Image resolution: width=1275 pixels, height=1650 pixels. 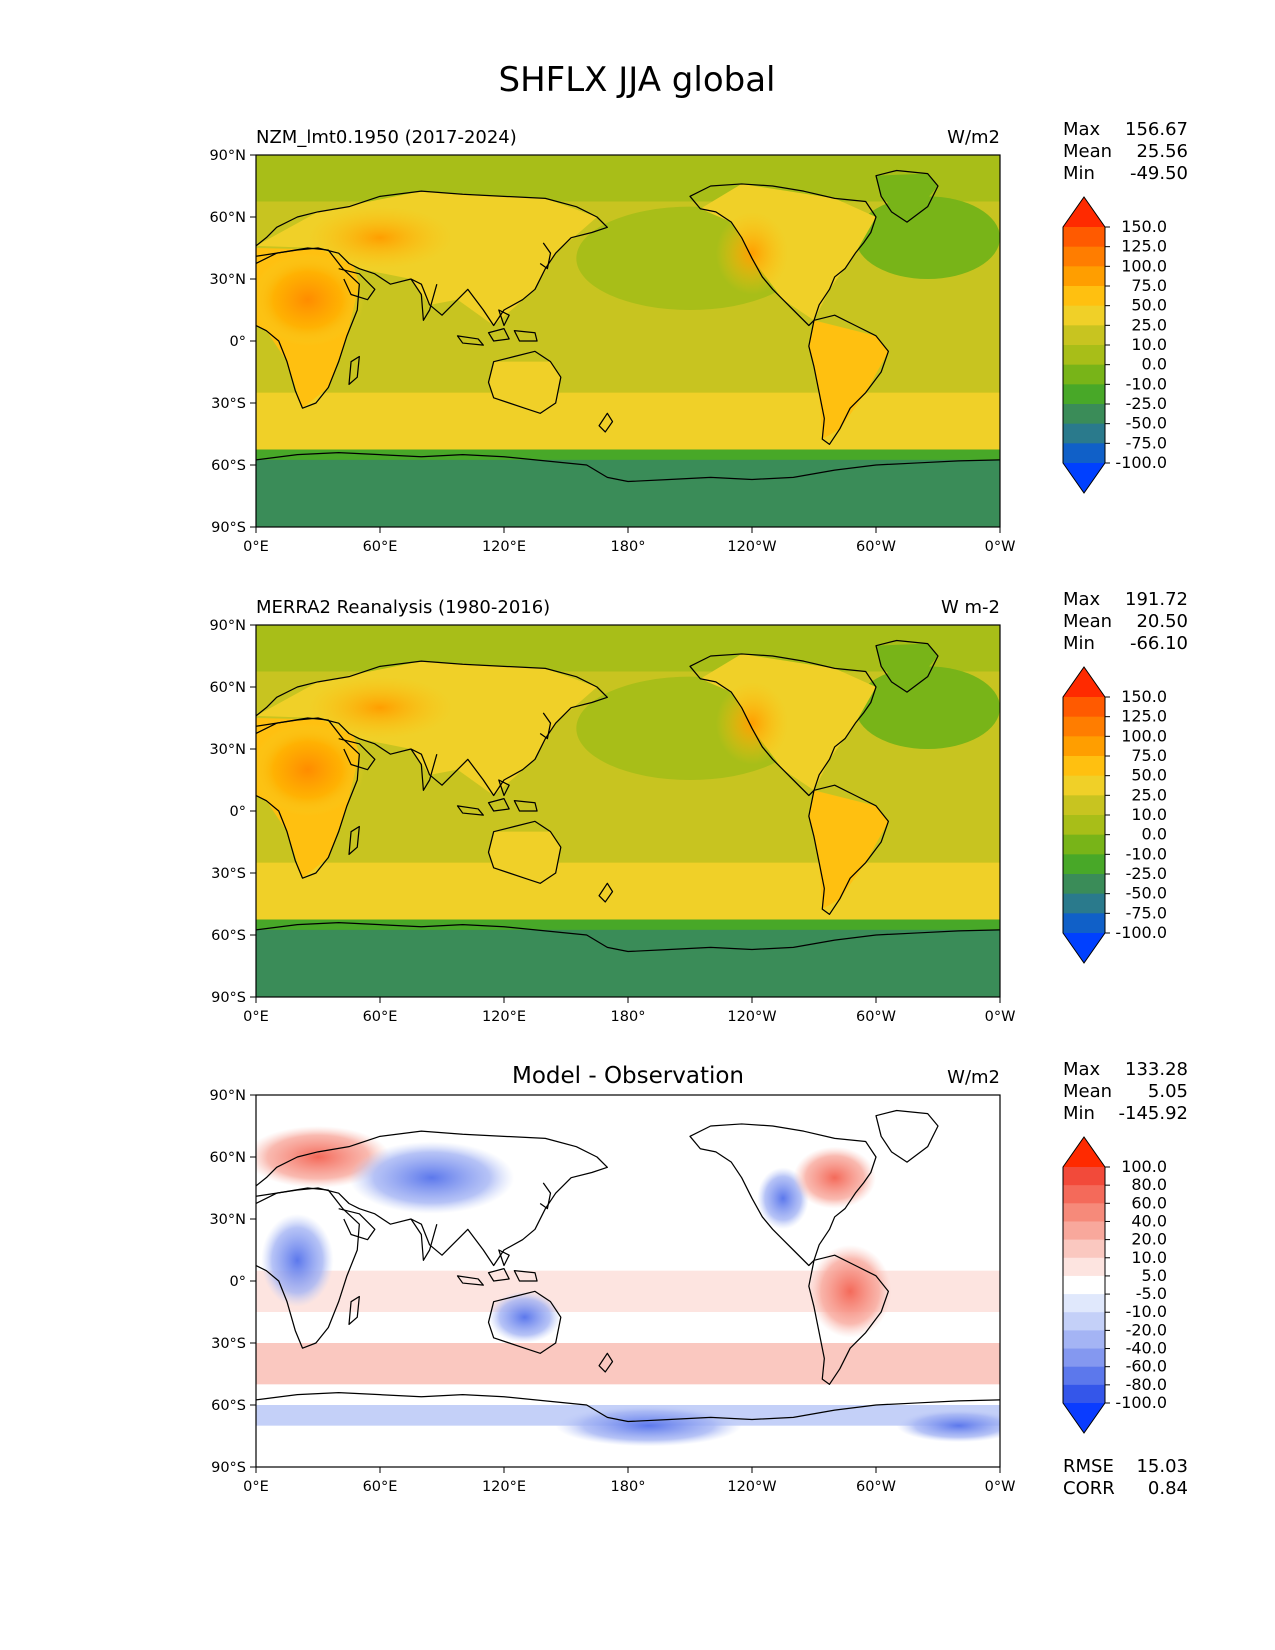 I want to click on field-antarctica, so click(x=628, y=960).